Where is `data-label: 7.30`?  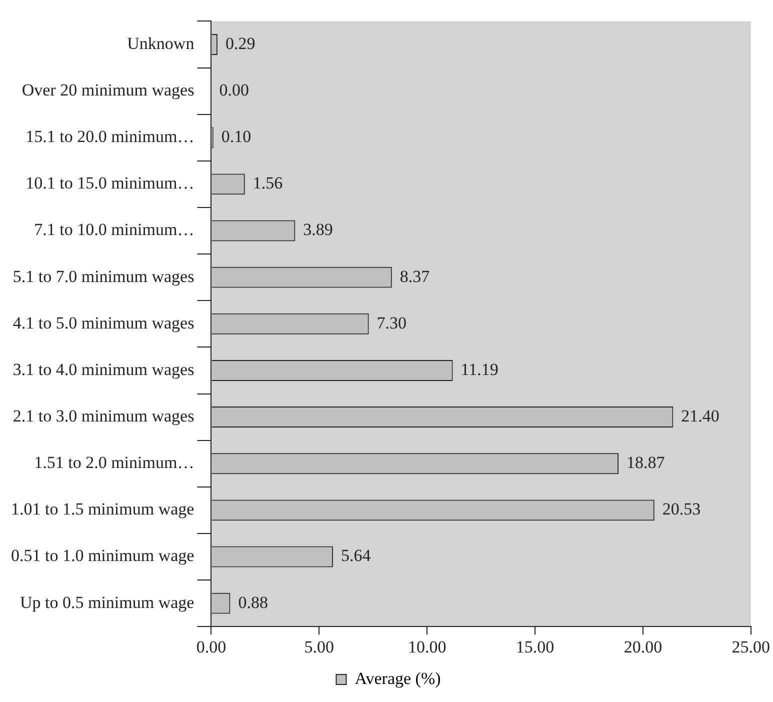 data-label: 7.30 is located at coordinates (391, 322).